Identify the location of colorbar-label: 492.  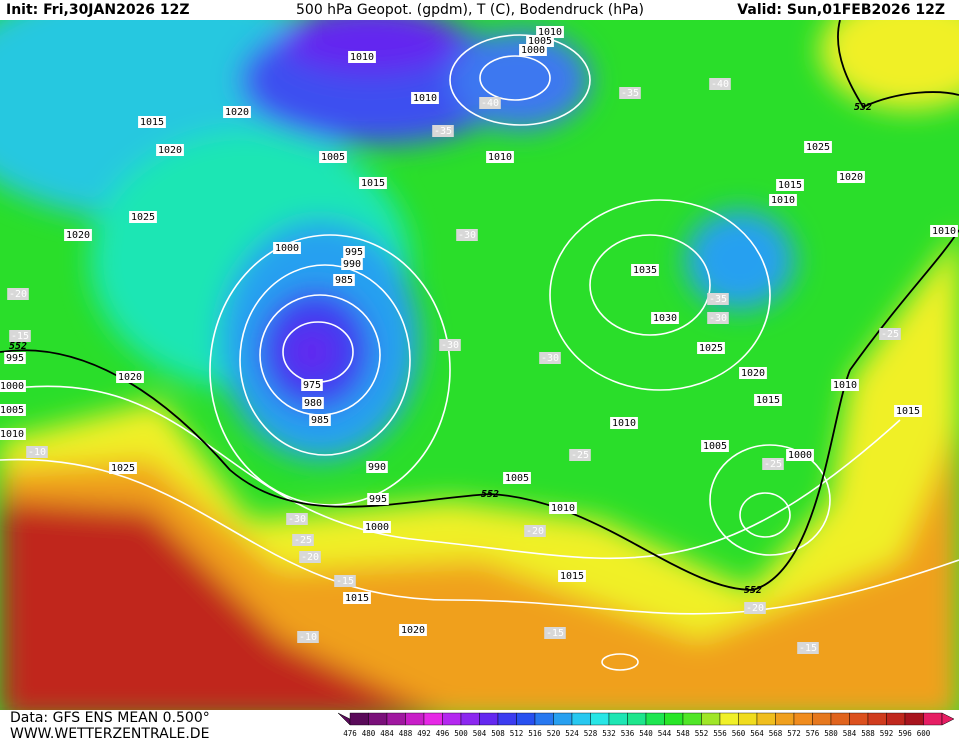
(424, 733).